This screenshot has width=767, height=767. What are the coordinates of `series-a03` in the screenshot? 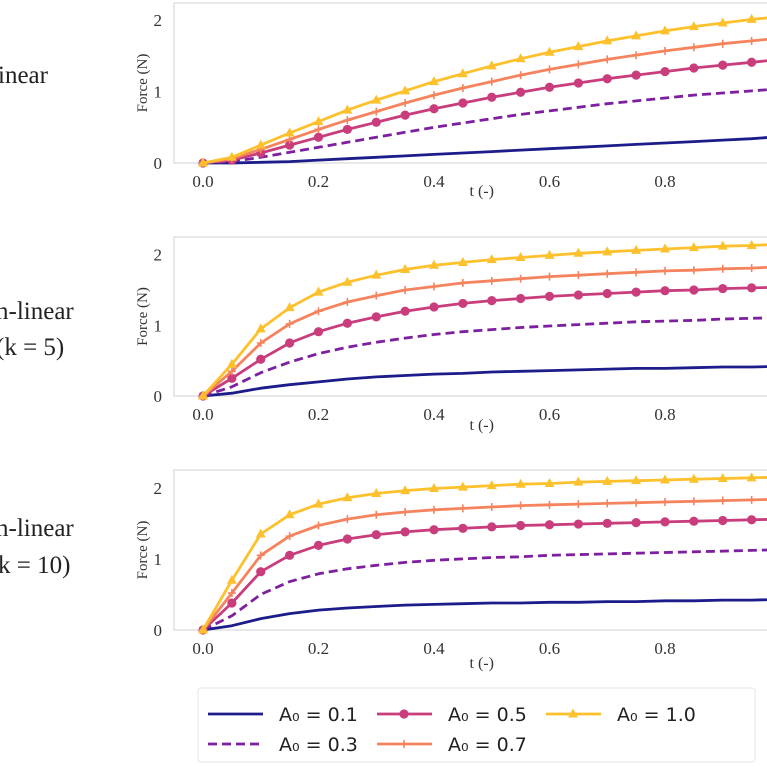 It's located at (484, 357).